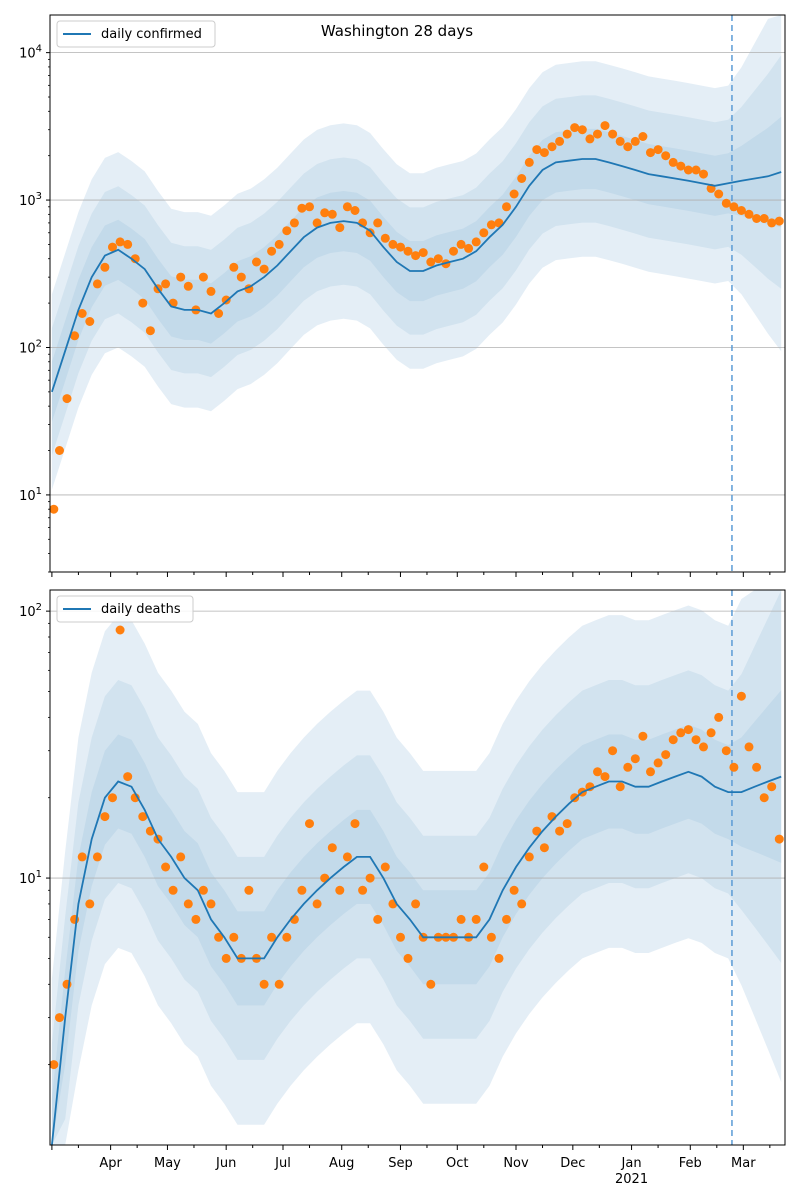 Image resolution: width=800 pixels, height=1200 pixels. What do you see at coordinates (282, 1163) in the screenshot?
I see `x-tick-label: Jul` at bounding box center [282, 1163].